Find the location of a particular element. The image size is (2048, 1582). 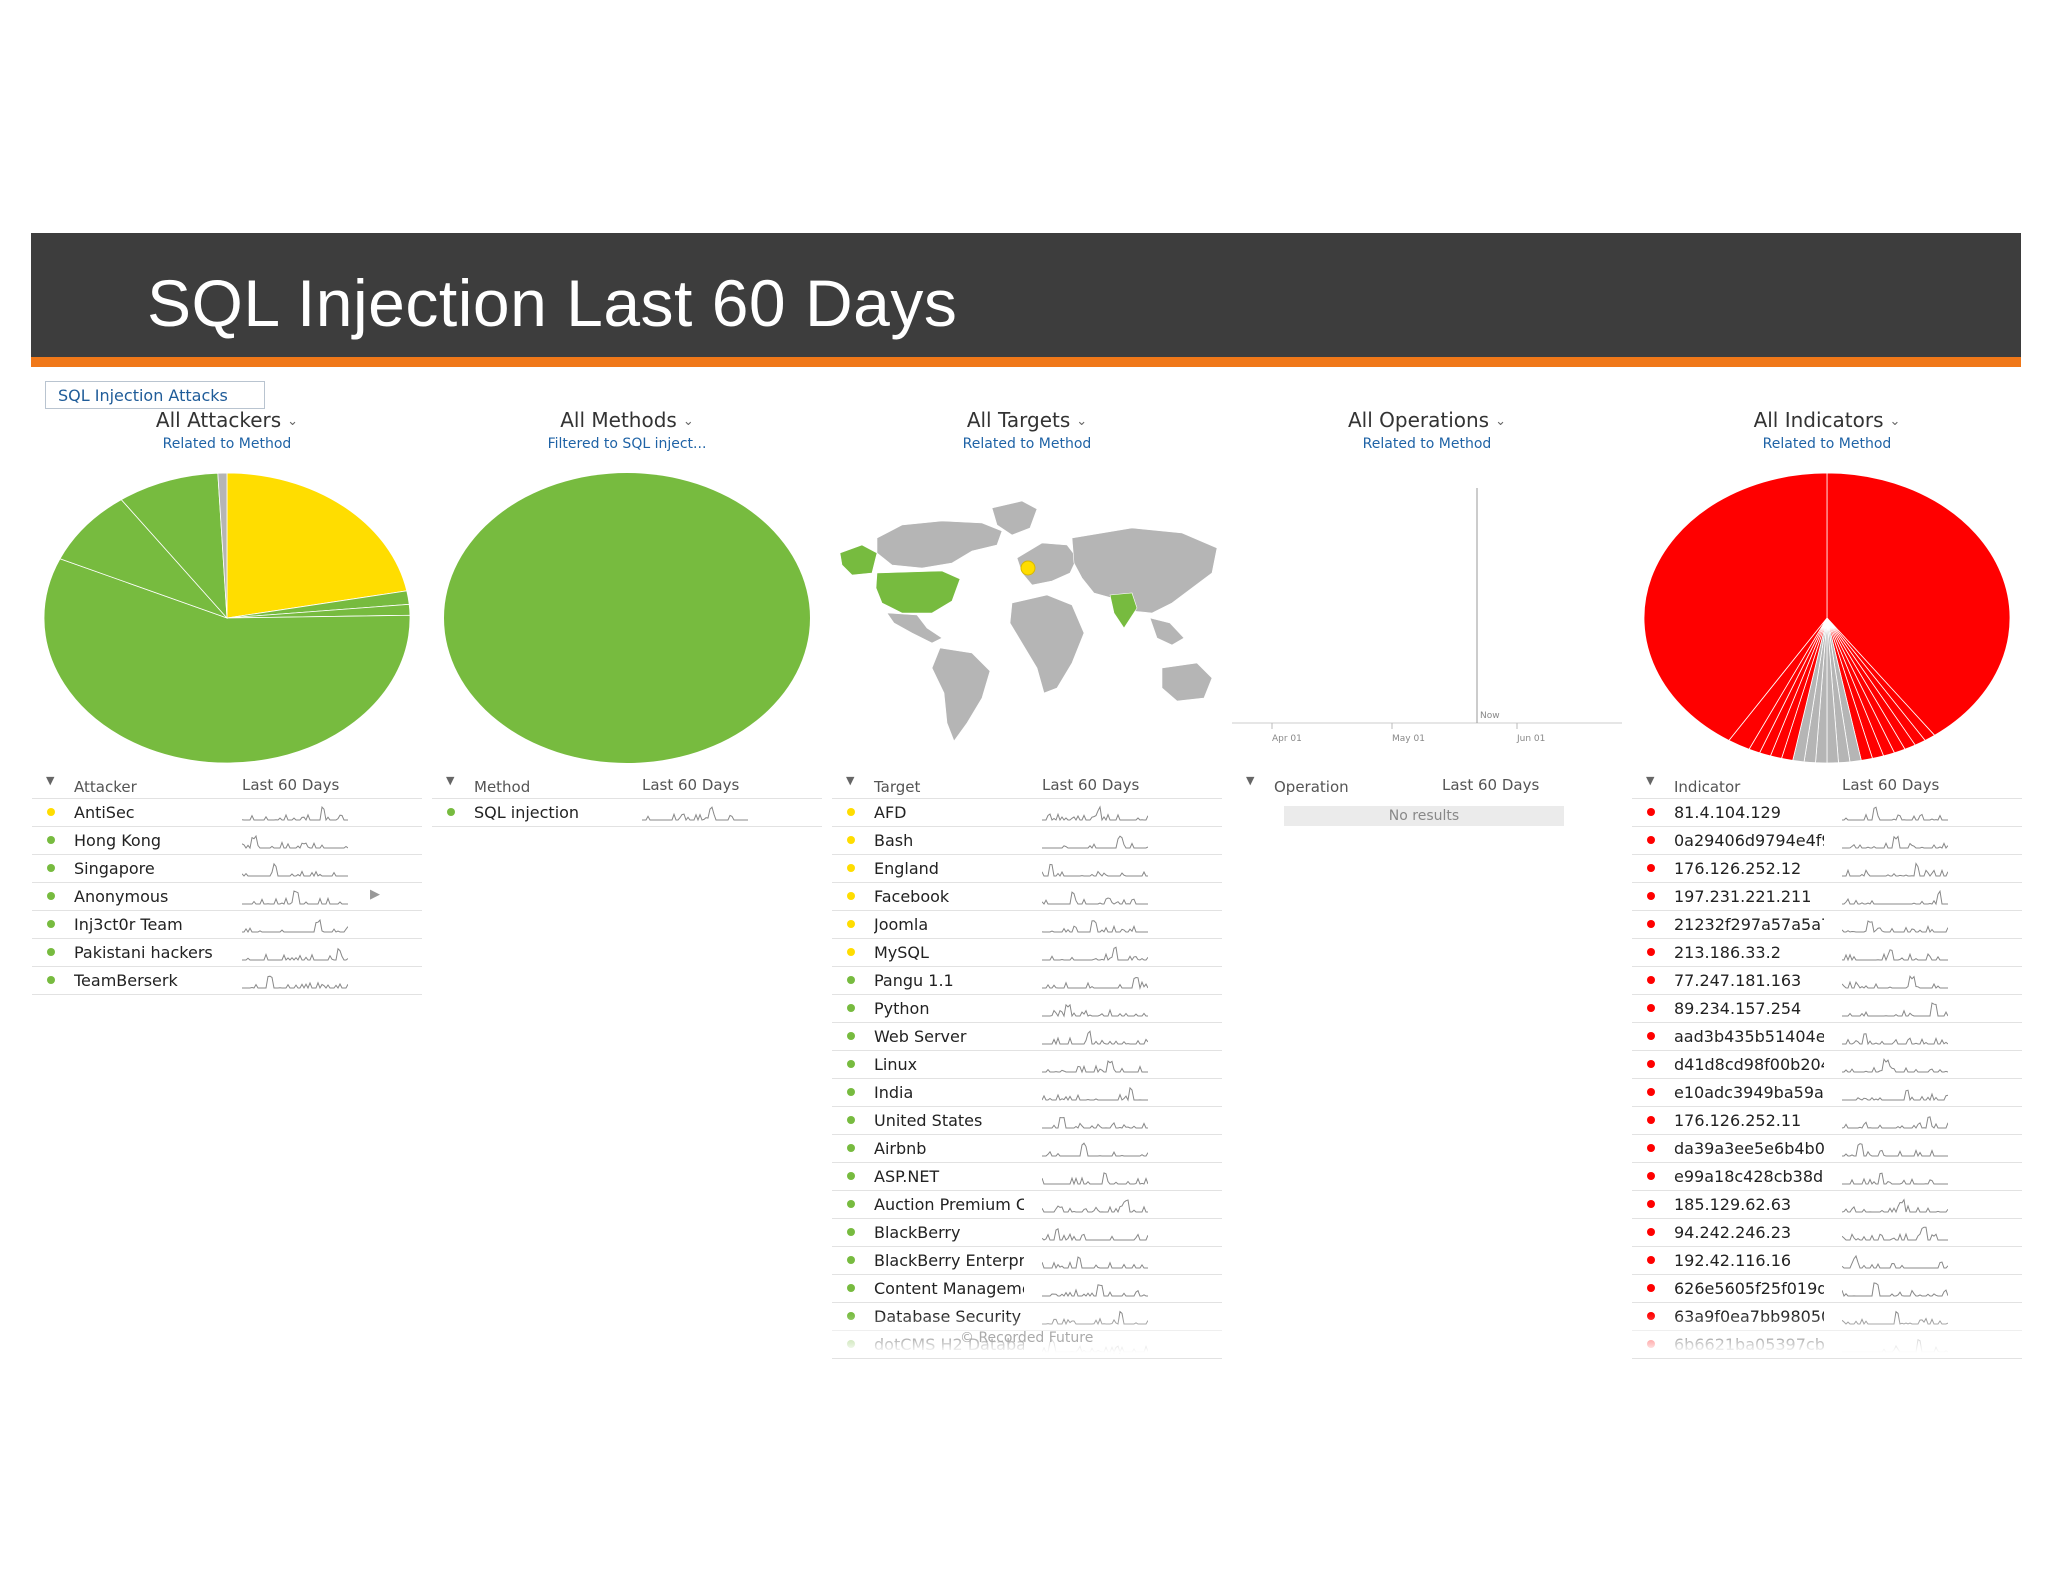

list-row: Linux is located at coordinates (1027, 1065).